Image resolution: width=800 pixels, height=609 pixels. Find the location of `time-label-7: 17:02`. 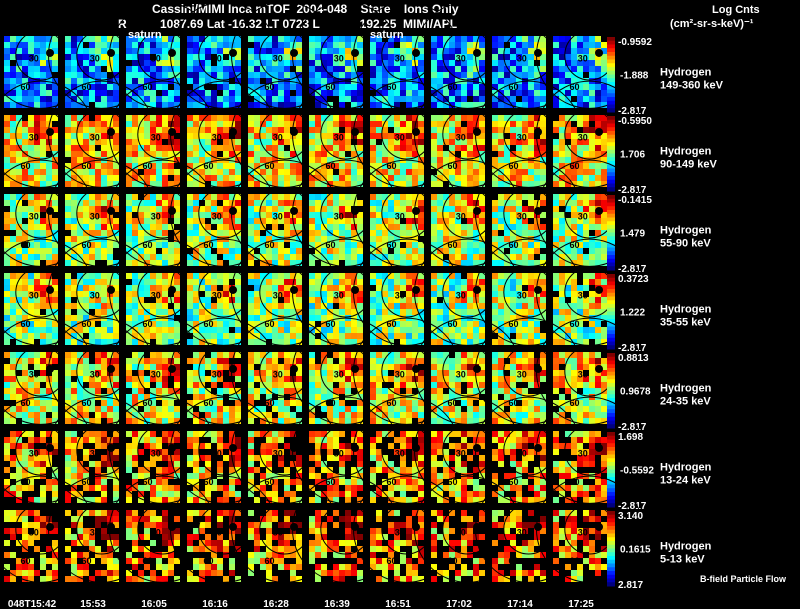

time-label-7: 17:02 is located at coordinates (459, 604).